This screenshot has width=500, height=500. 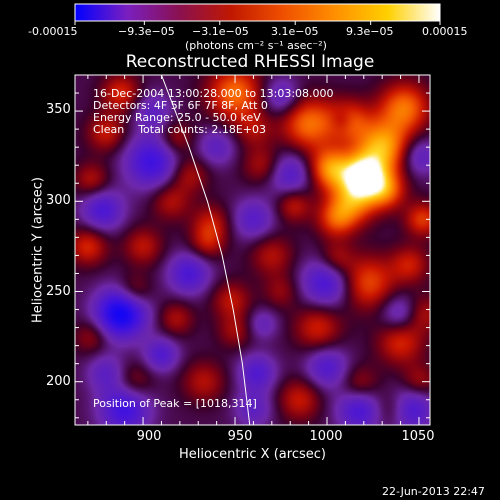 I want to click on footer-timestamp: 22-Jun-2013 22:47, so click(x=433, y=491).